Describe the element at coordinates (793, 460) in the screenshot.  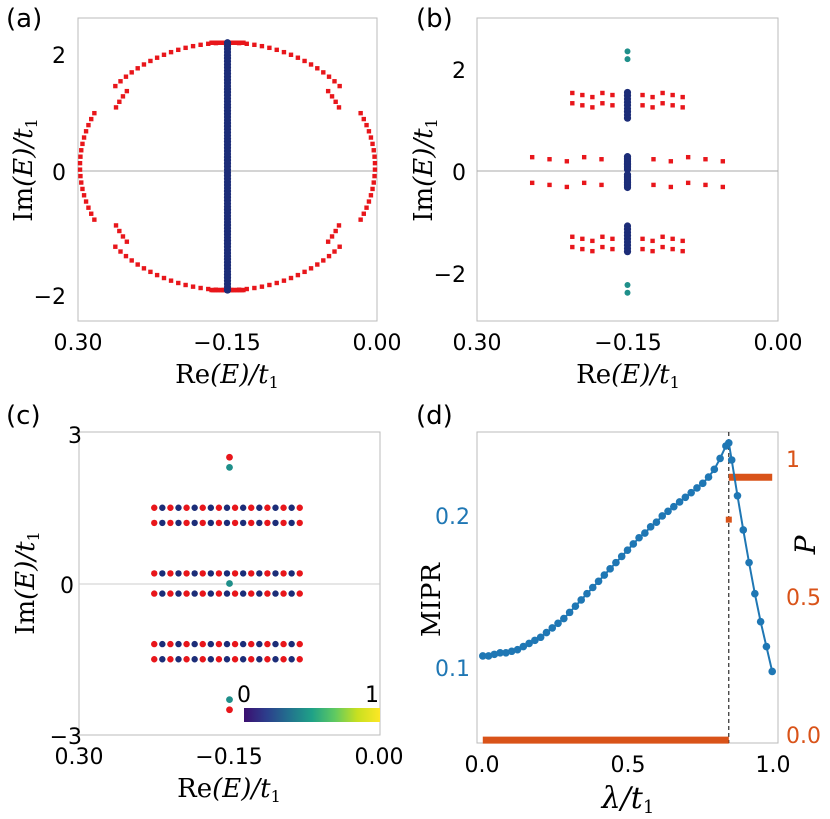
I see `panel-d-right-ytick: 1` at that location.